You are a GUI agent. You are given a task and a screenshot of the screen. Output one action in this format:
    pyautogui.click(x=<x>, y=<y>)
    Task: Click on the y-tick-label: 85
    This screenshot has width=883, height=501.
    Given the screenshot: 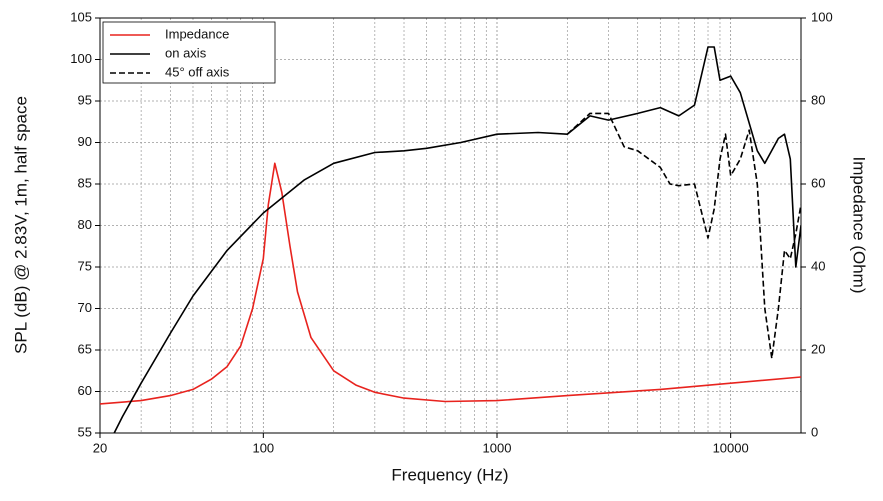 What is the action you would take?
    pyautogui.click(x=85, y=182)
    